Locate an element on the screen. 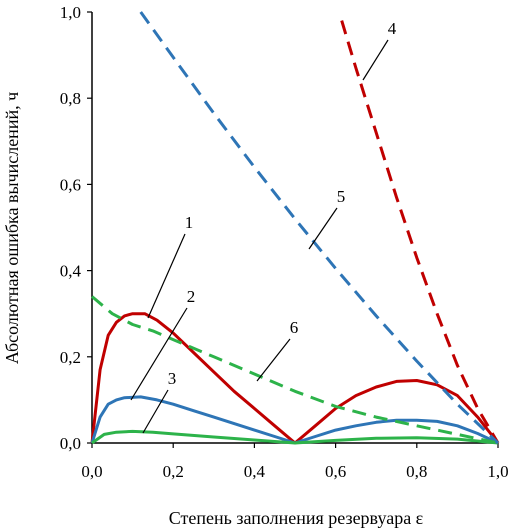 The height and width of the screenshot is (530, 518). series-label-1: 1 is located at coordinates (189, 222).